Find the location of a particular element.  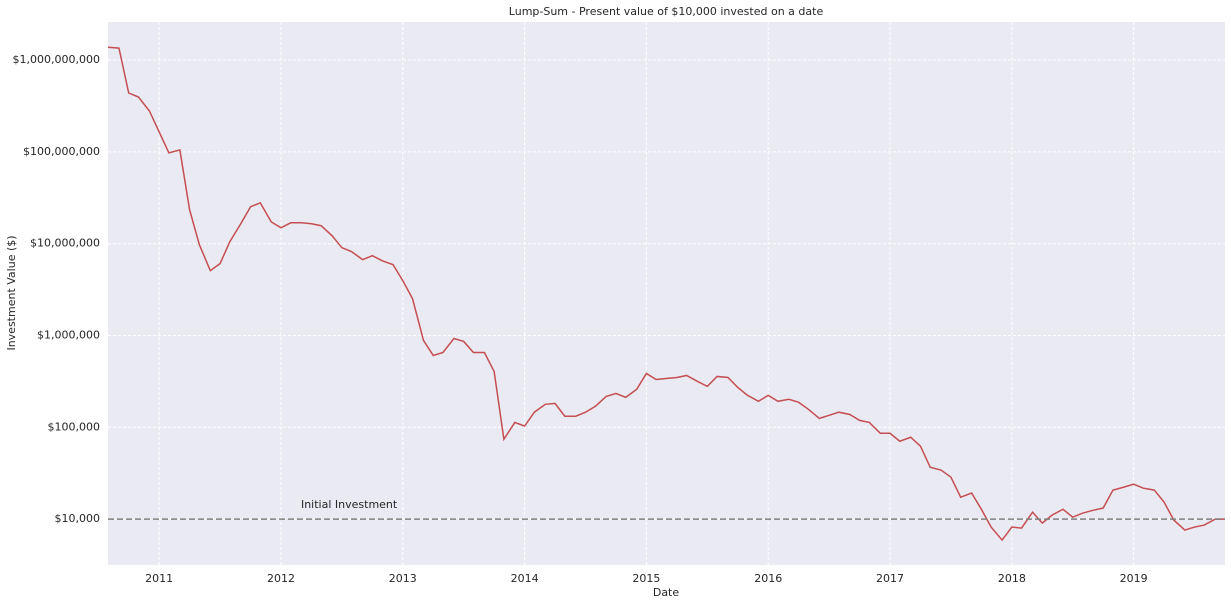

x-tick-label: 2016 is located at coordinates (768, 578).